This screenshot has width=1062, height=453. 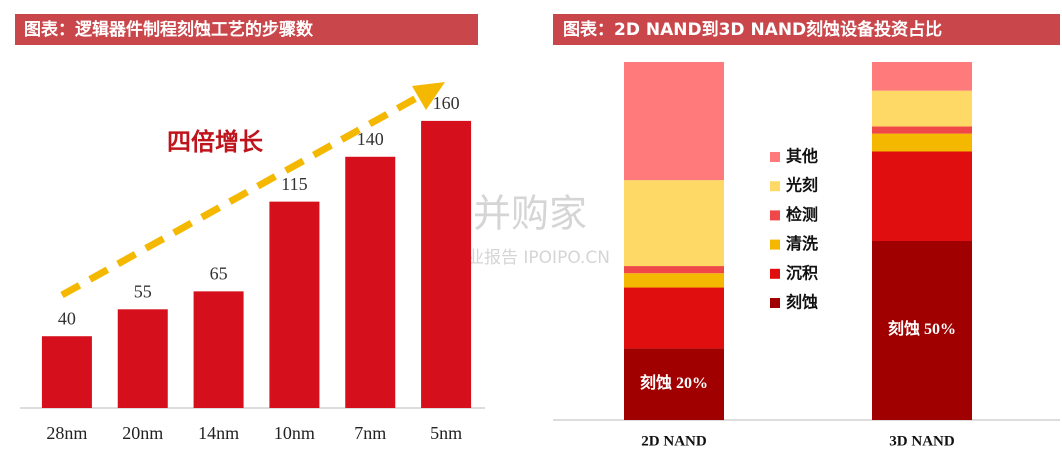 I want to click on legend-label: 刻蚀, so click(x=802, y=302).